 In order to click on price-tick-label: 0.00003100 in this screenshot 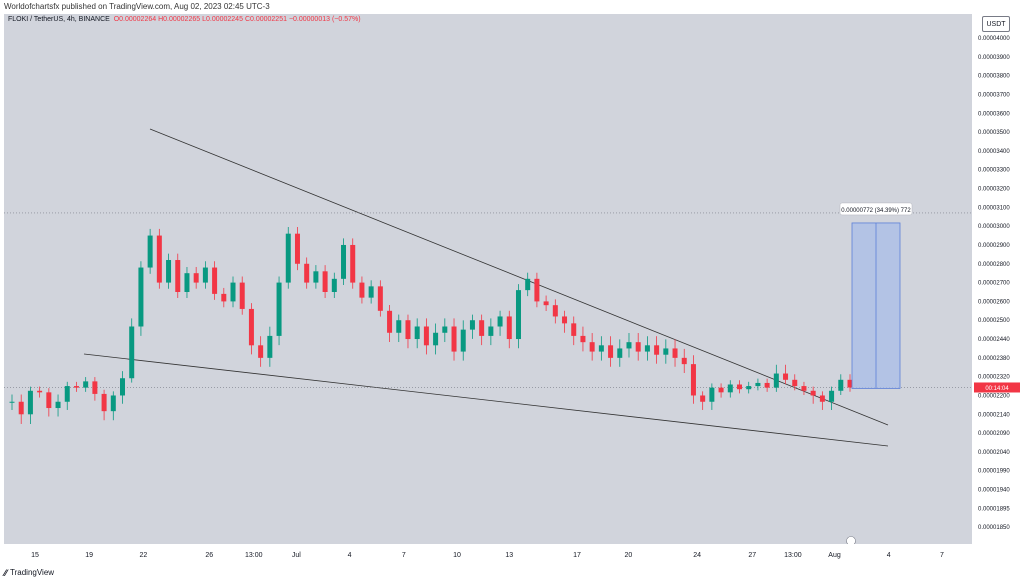, I will do `click(994, 208)`.